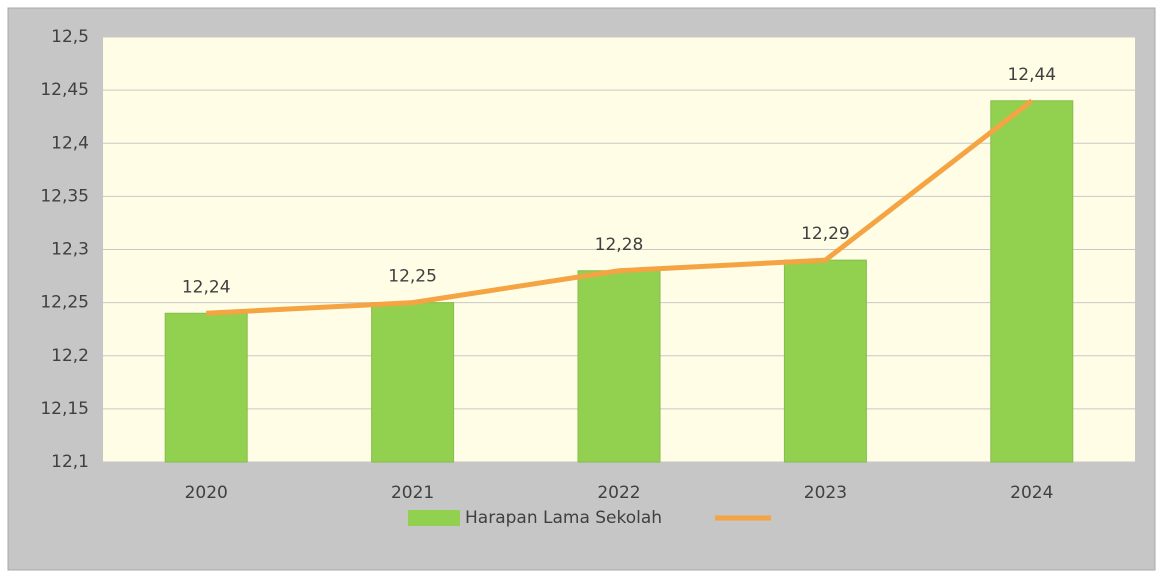 This screenshot has height=582, width=1162. I want to click on y-tick-label: 12,3, so click(70, 250).